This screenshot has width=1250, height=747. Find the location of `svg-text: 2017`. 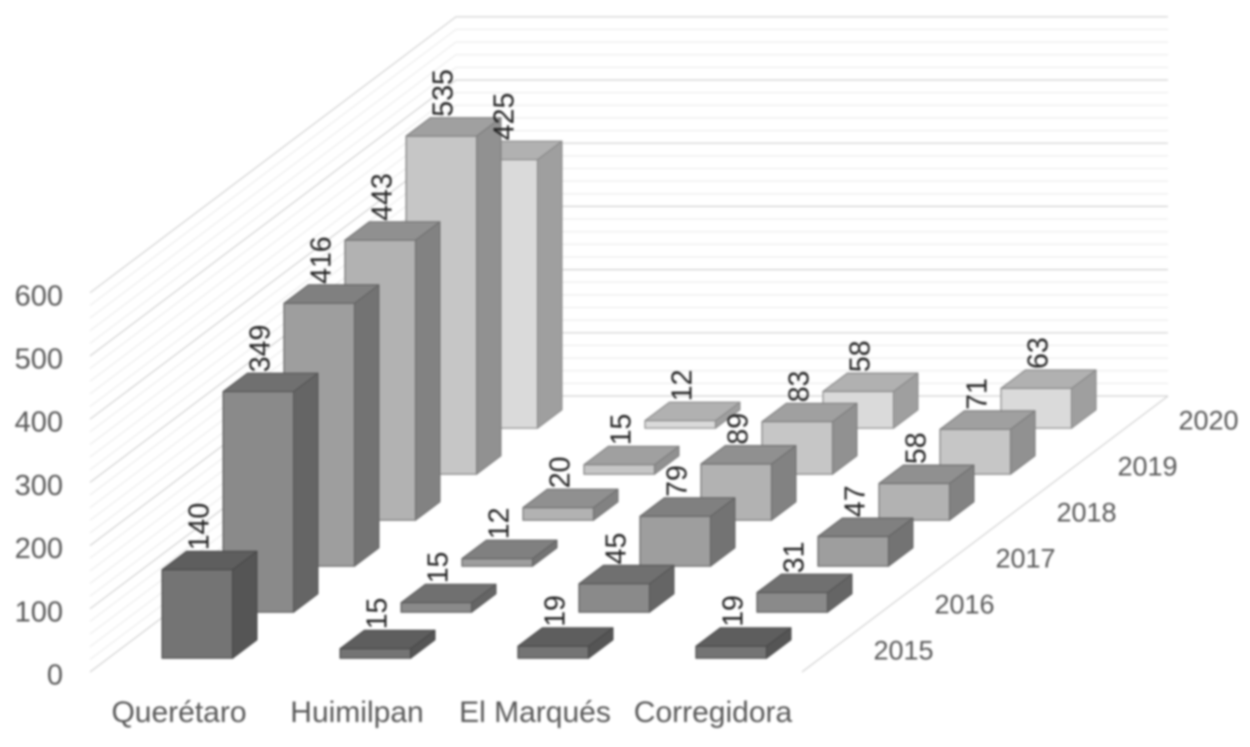

svg-text: 2017 is located at coordinates (1026, 559).